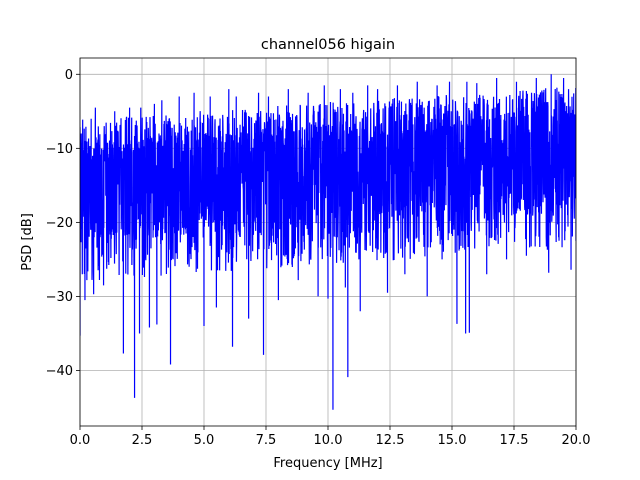 This screenshot has height=480, width=640. I want to click on y-tick-label: −20, so click(59, 223).